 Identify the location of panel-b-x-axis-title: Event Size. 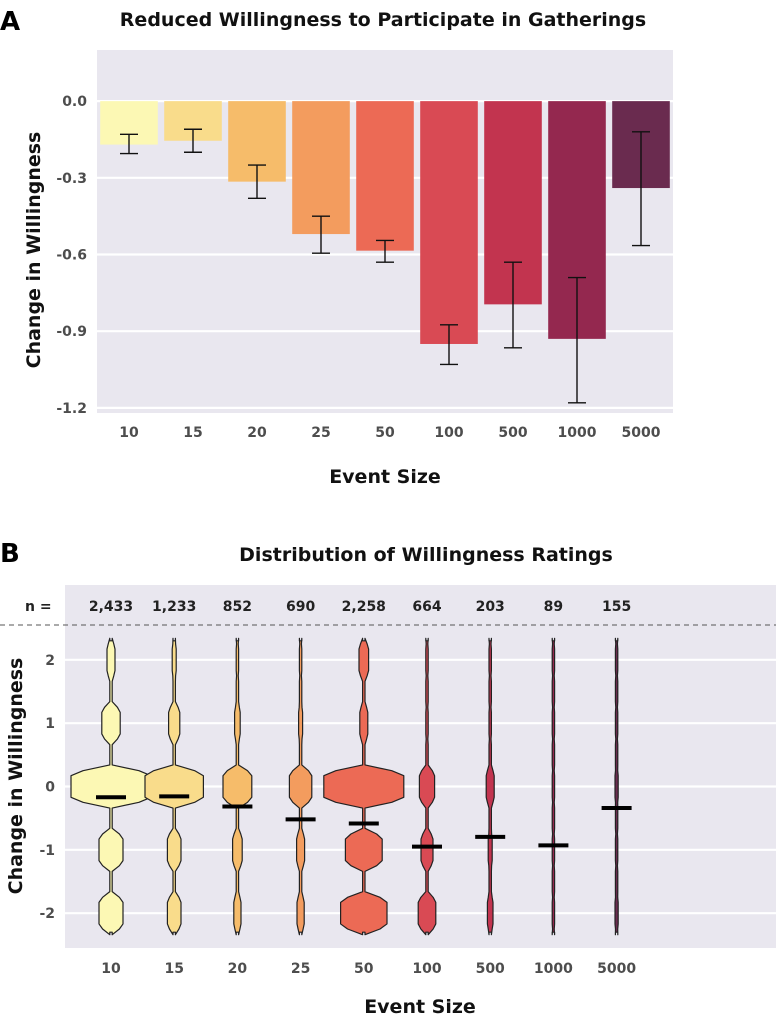
(420, 1007).